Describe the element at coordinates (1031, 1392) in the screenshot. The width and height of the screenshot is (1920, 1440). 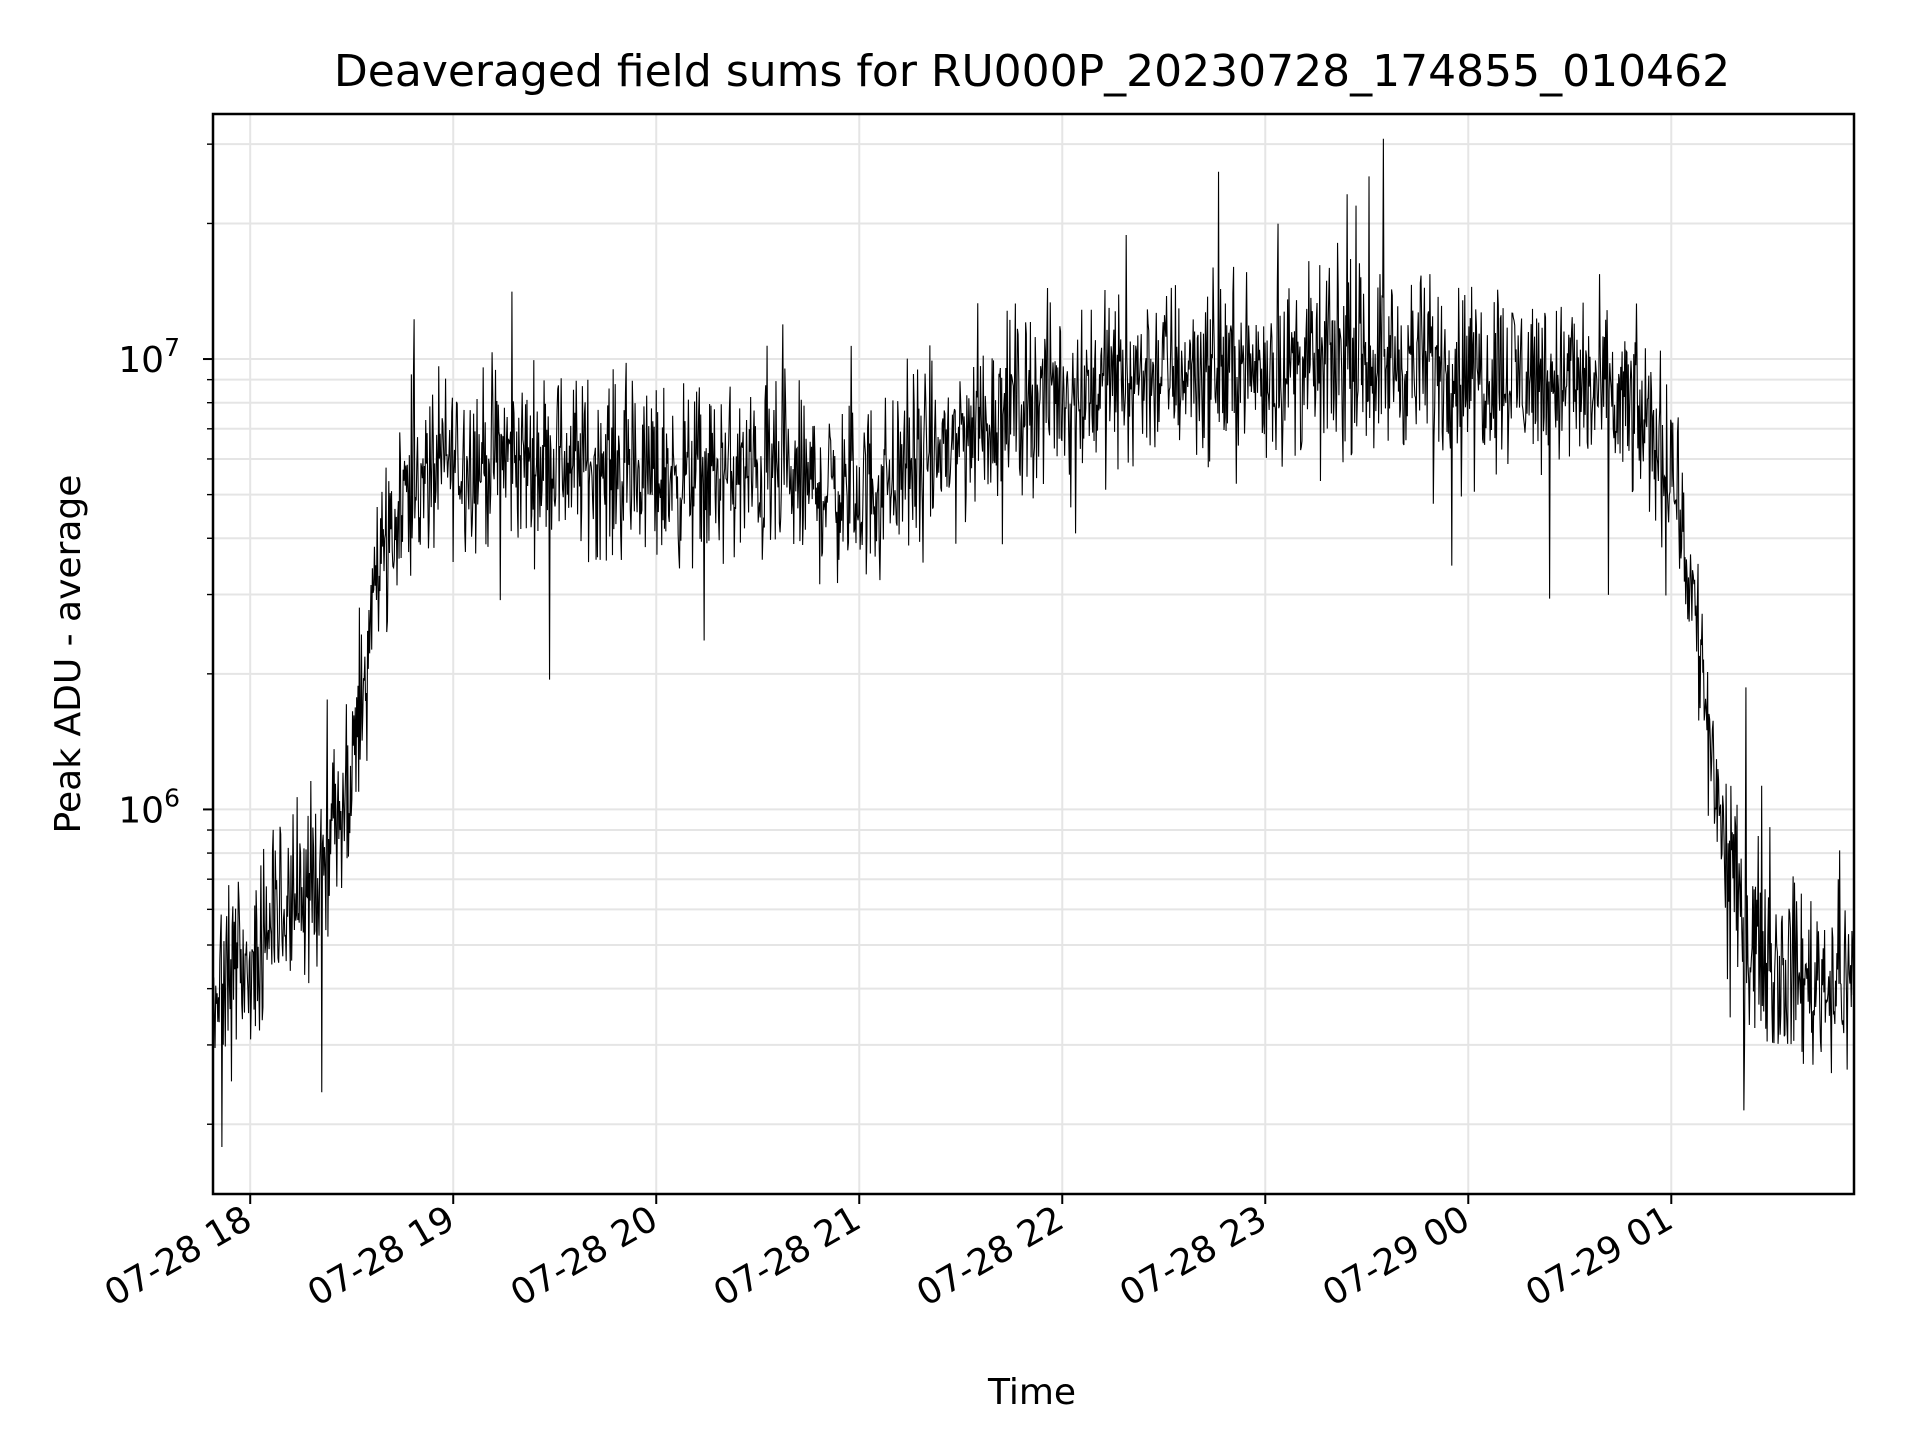
I see `x-axis-label: Time` at that location.